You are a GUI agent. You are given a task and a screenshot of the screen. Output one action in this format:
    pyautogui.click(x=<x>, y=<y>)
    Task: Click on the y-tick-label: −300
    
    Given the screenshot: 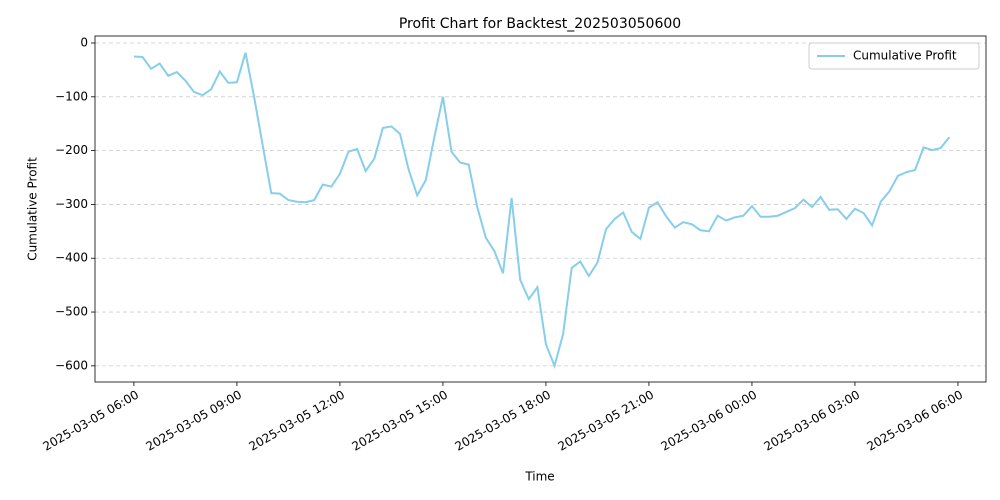 What is the action you would take?
    pyautogui.click(x=71, y=204)
    